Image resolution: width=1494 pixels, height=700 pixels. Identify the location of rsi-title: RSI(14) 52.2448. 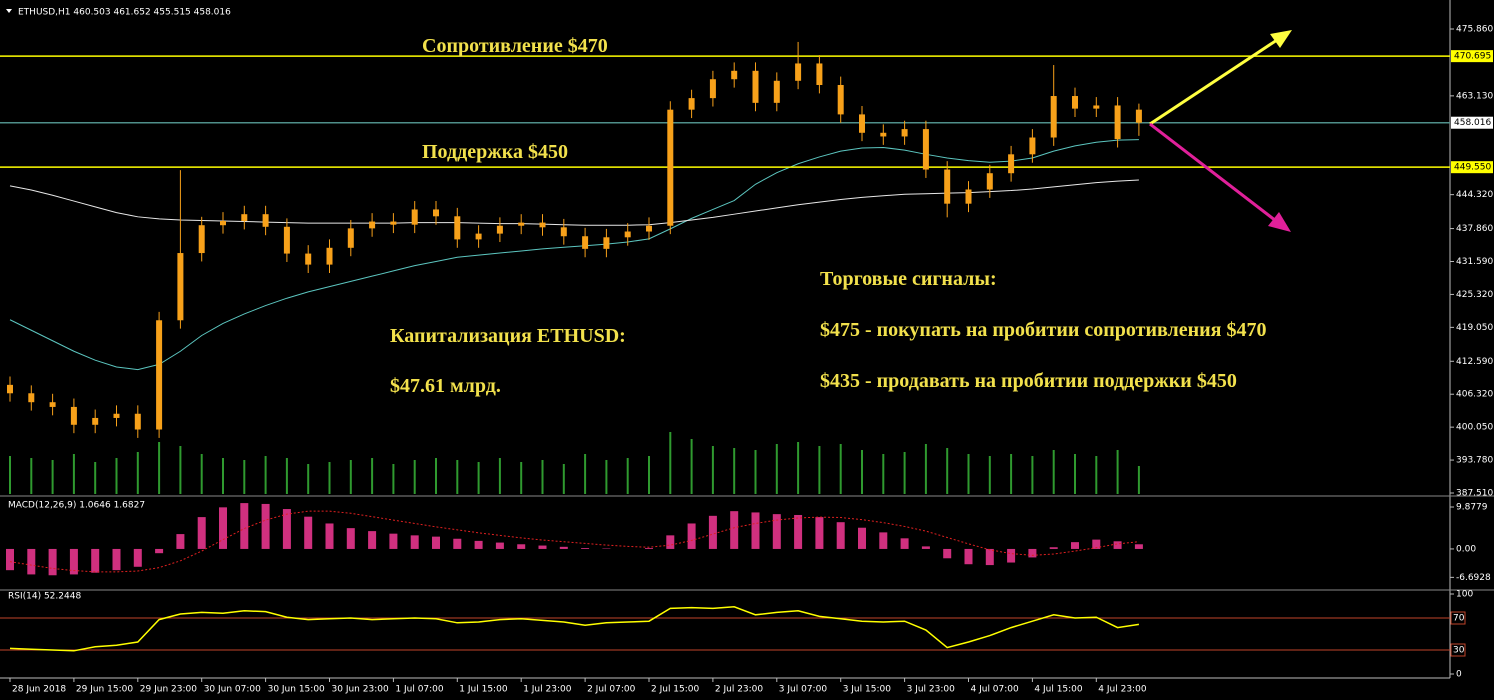
(44, 597).